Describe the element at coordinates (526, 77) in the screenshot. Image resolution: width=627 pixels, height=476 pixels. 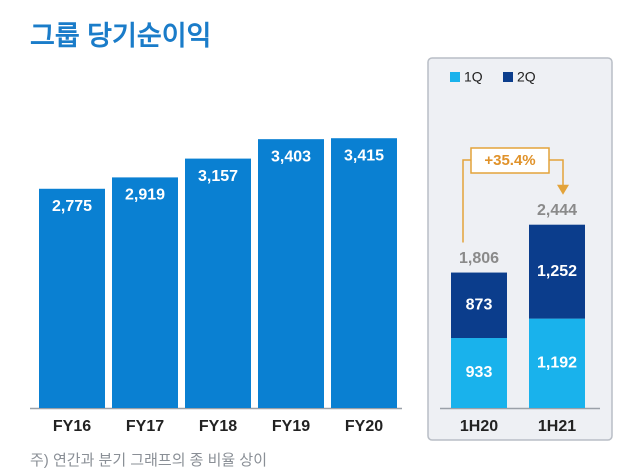
I see `legend-label: 2Q` at that location.